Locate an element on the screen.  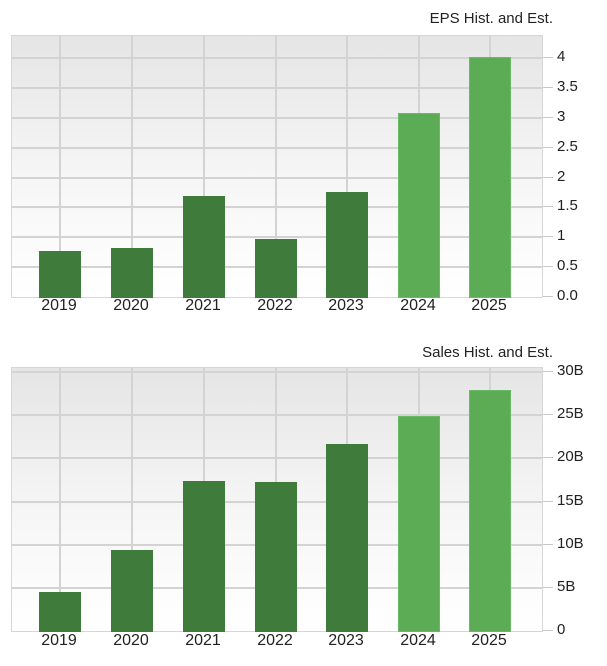
chart-title: EPS Hist. and Est. is located at coordinates (491, 18).